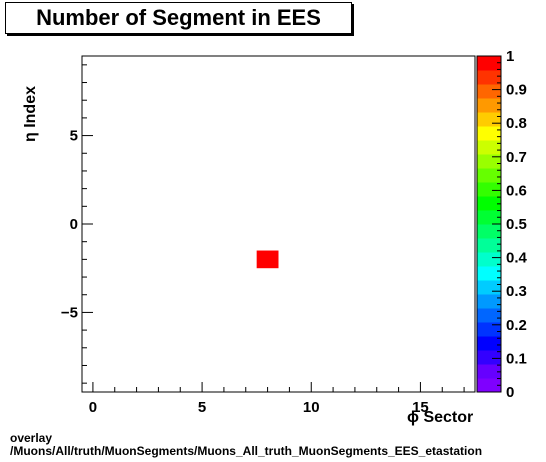  What do you see at coordinates (93, 407) in the screenshot?
I see `x-tick-label: 0` at bounding box center [93, 407].